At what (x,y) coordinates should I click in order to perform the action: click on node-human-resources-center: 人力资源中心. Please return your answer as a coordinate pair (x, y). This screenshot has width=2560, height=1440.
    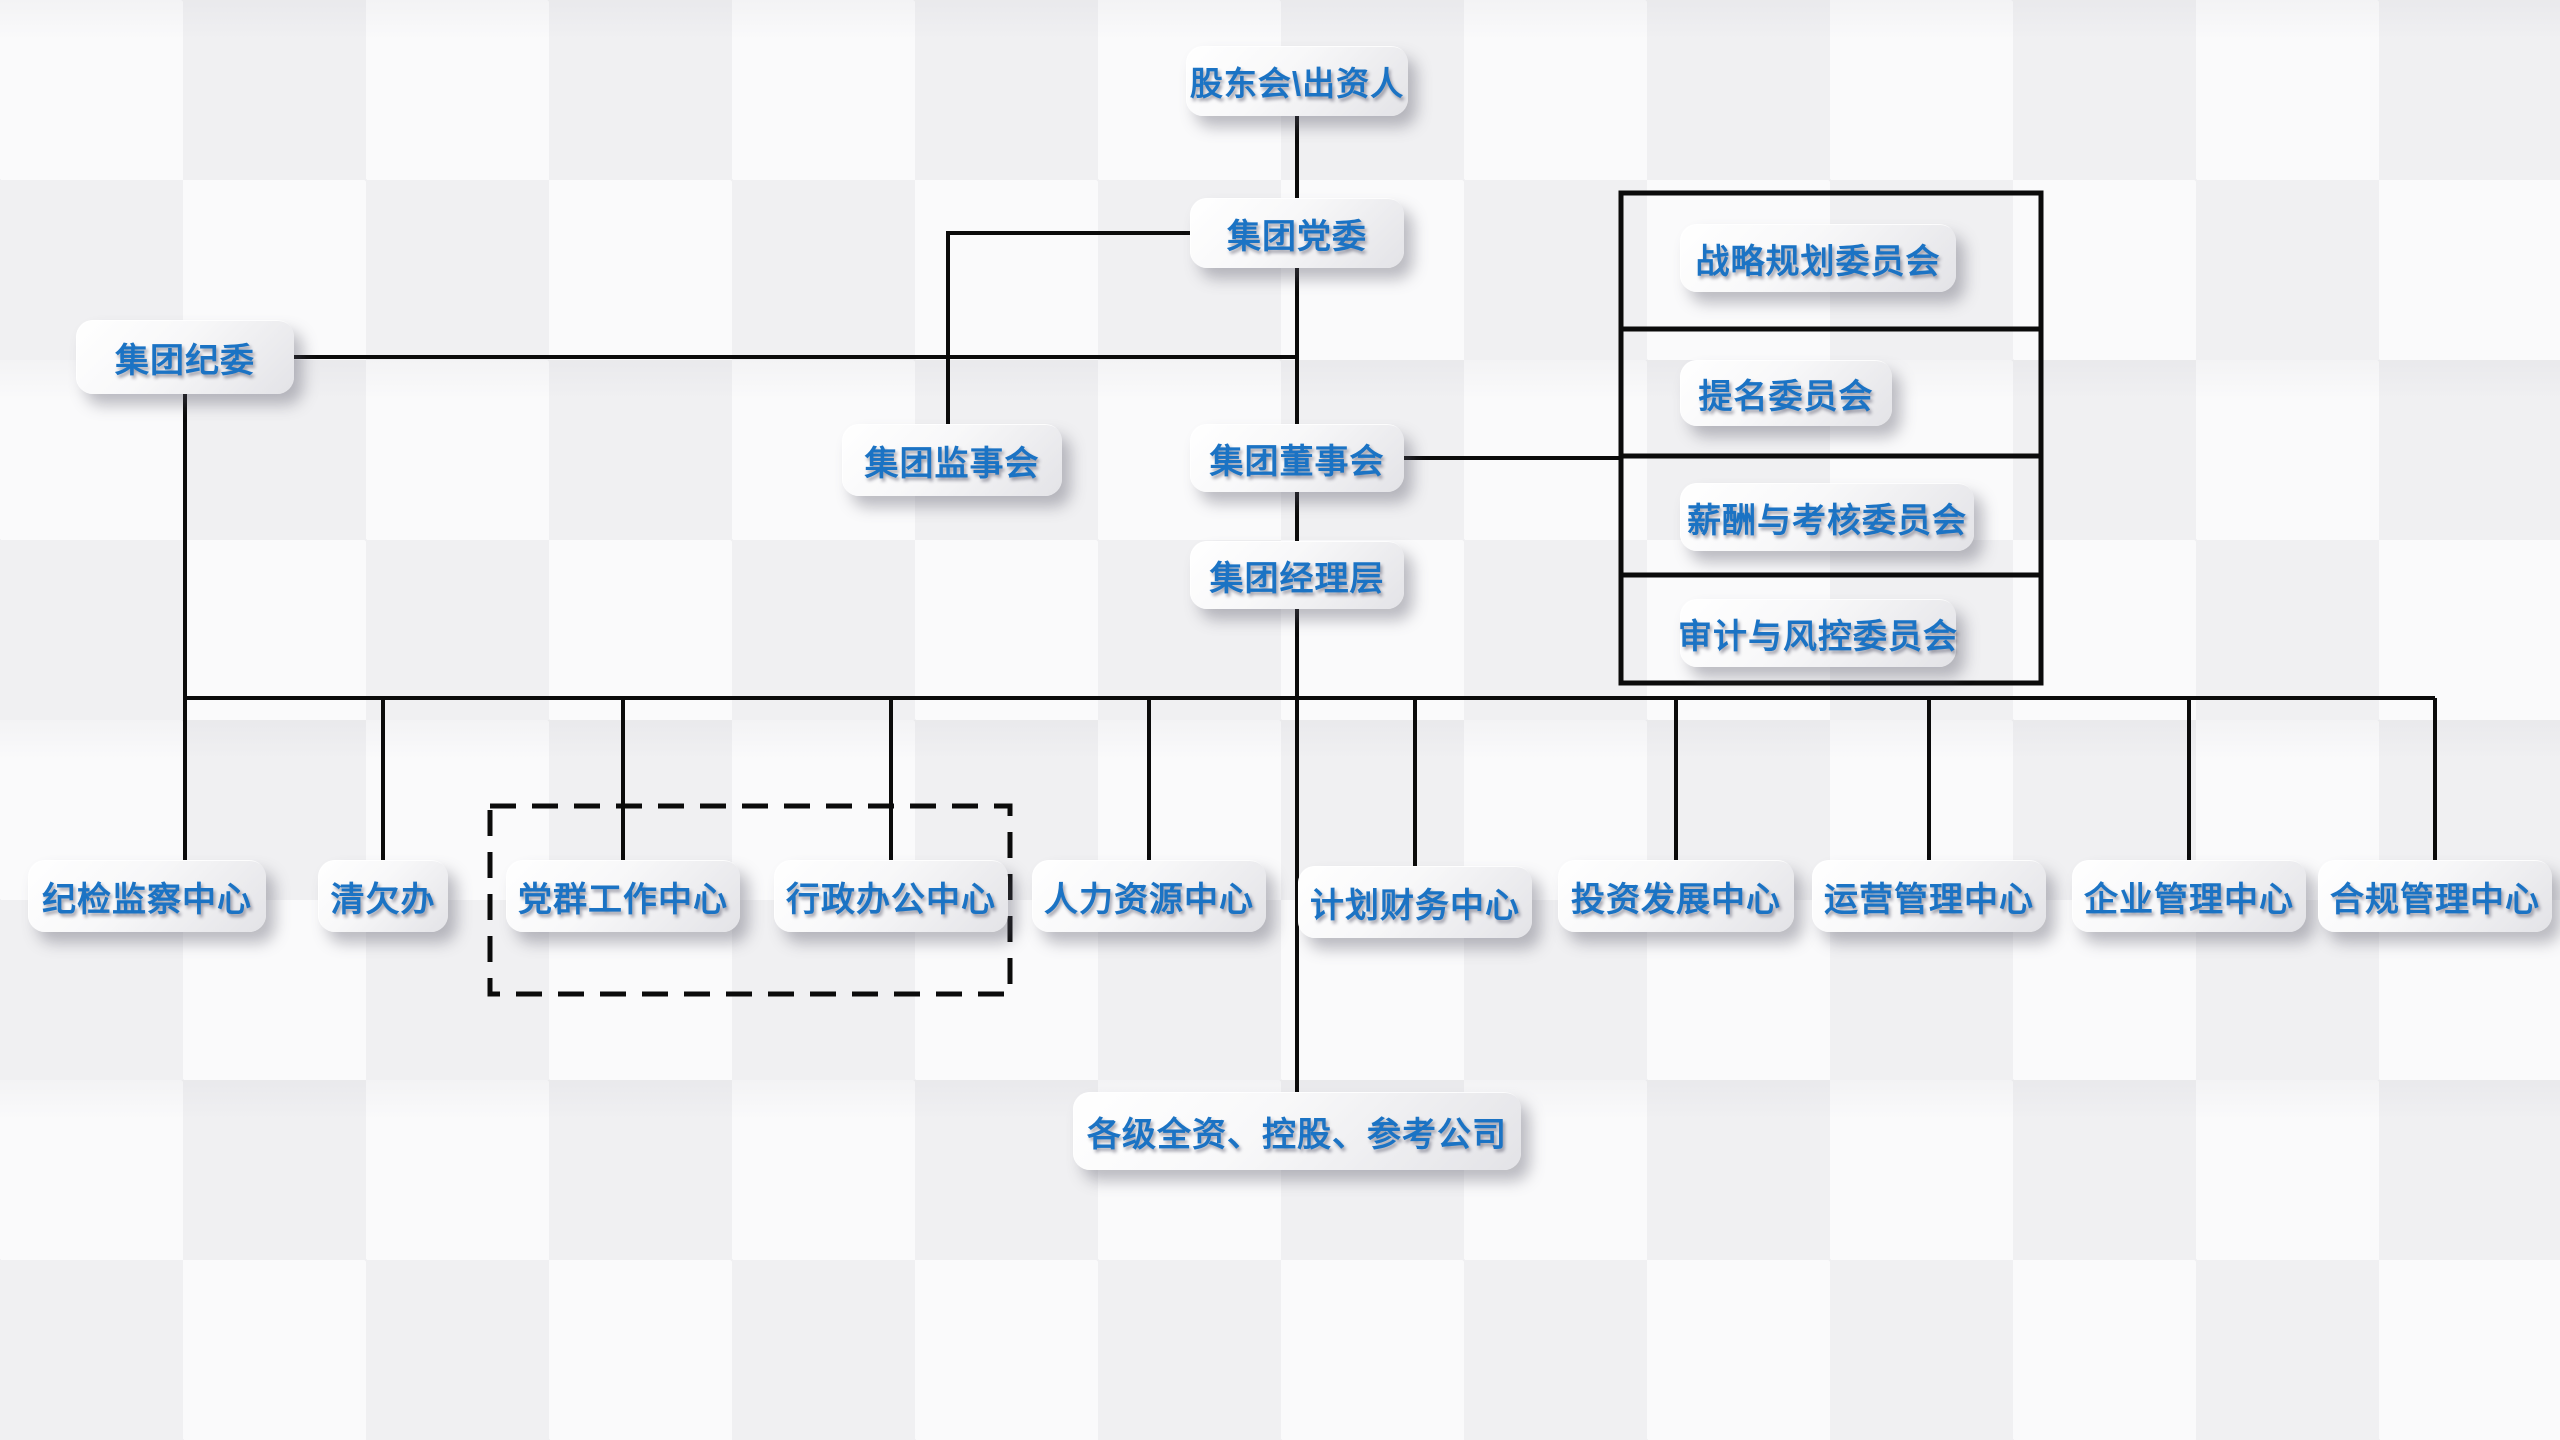
    Looking at the image, I should click on (1149, 896).